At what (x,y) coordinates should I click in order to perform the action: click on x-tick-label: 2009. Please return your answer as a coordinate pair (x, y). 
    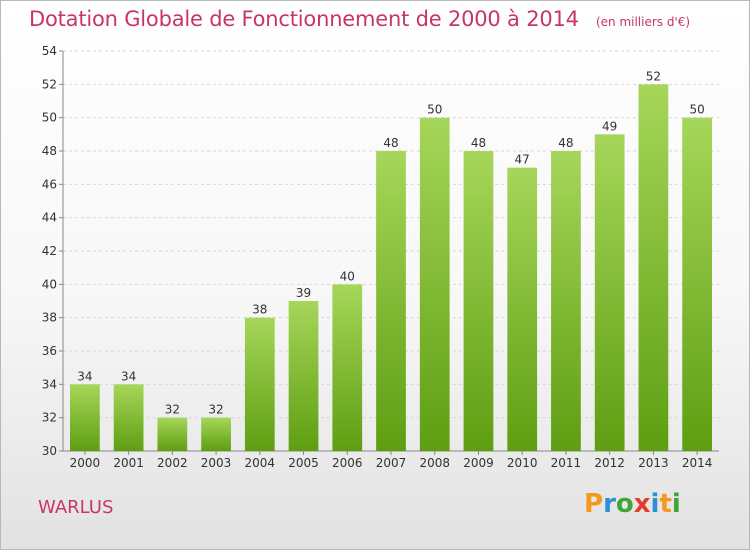
    Looking at the image, I should click on (478, 463).